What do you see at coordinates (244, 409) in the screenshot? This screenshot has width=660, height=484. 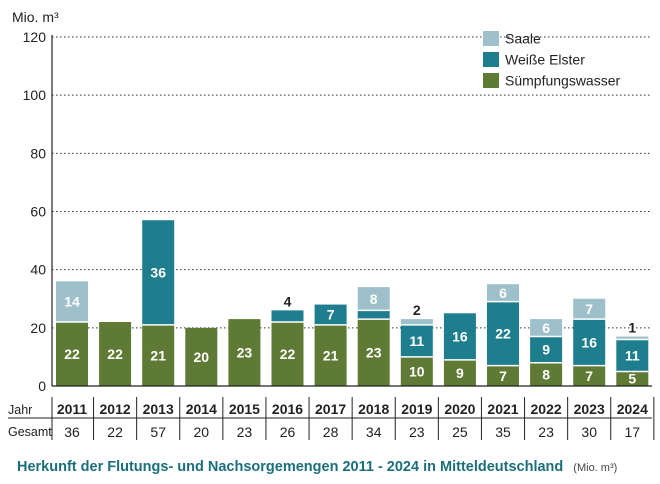 I see `x-tick-label: 2015` at bounding box center [244, 409].